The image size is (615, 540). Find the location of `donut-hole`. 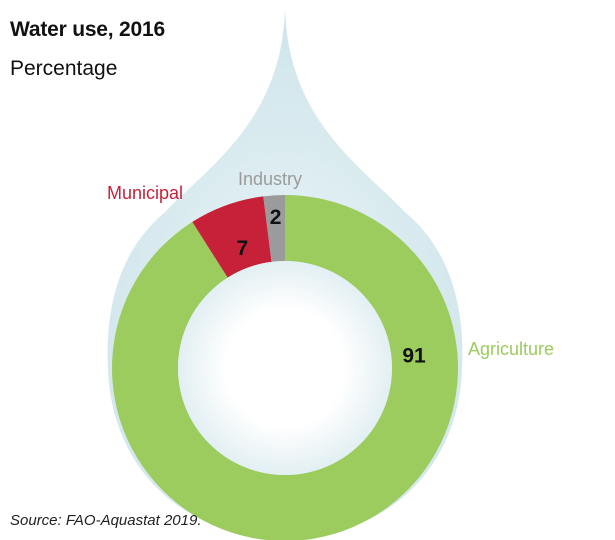

donut-hole is located at coordinates (285, 368).